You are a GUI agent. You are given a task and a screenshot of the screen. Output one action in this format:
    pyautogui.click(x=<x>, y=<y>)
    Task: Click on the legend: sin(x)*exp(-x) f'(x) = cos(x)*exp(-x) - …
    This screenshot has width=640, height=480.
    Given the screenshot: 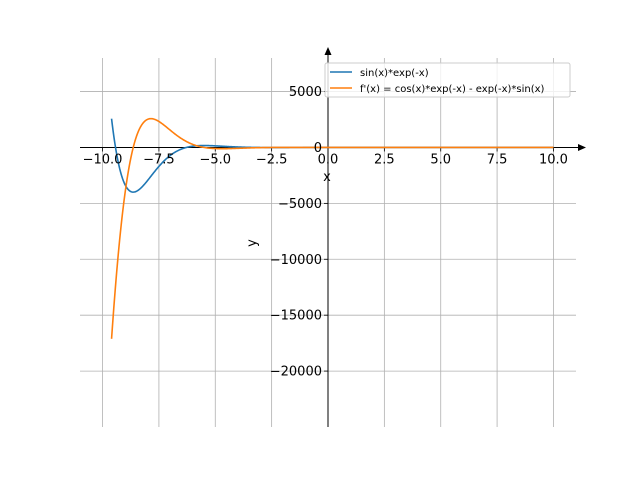 What is the action you would take?
    pyautogui.click(x=447, y=80)
    